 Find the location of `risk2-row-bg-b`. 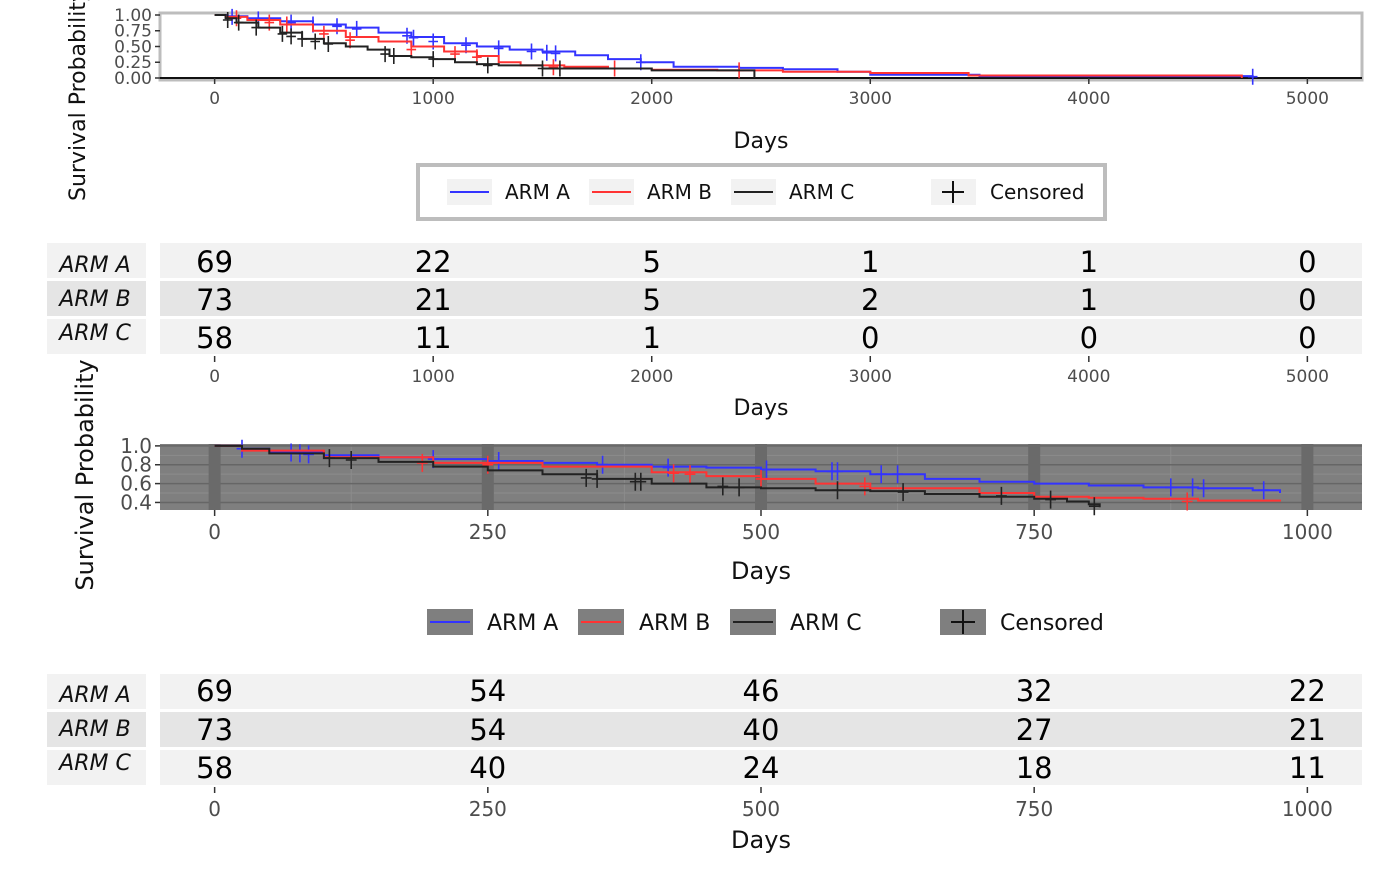

risk2-row-bg-b is located at coordinates (761, 729).